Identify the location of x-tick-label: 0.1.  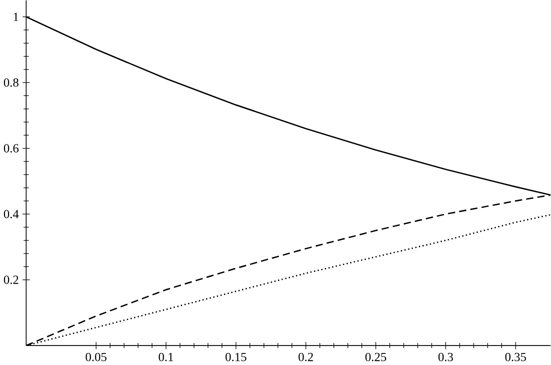
(166, 357).